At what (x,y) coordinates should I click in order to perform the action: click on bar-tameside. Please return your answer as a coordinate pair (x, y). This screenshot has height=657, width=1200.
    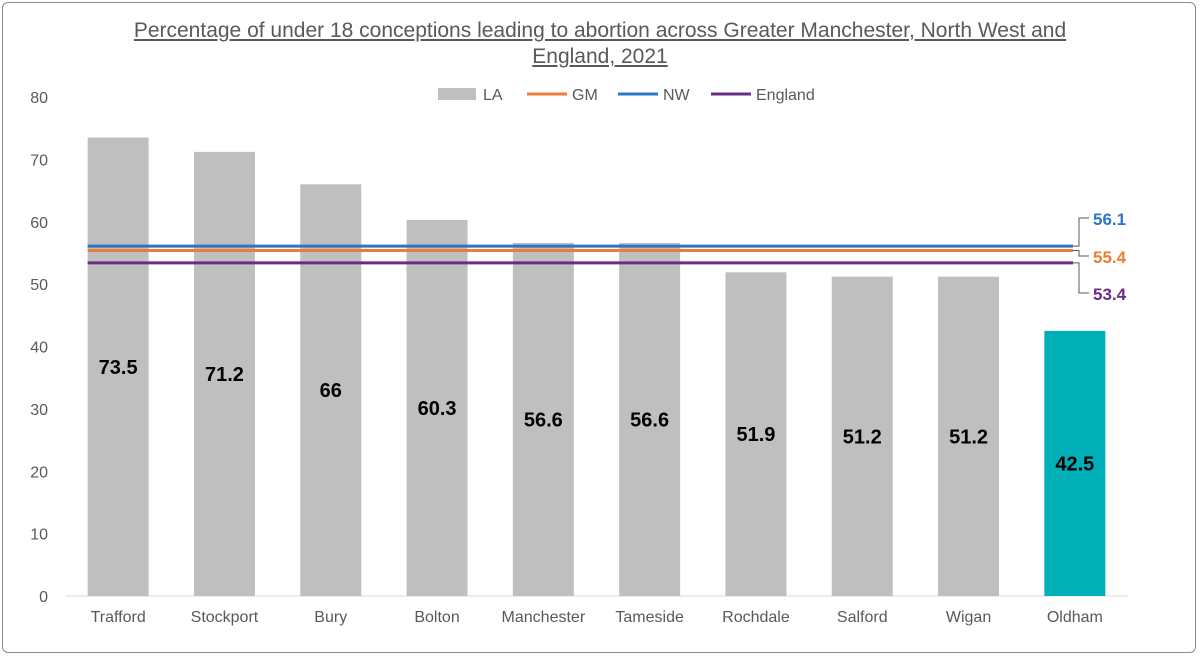
    Looking at the image, I should click on (650, 419).